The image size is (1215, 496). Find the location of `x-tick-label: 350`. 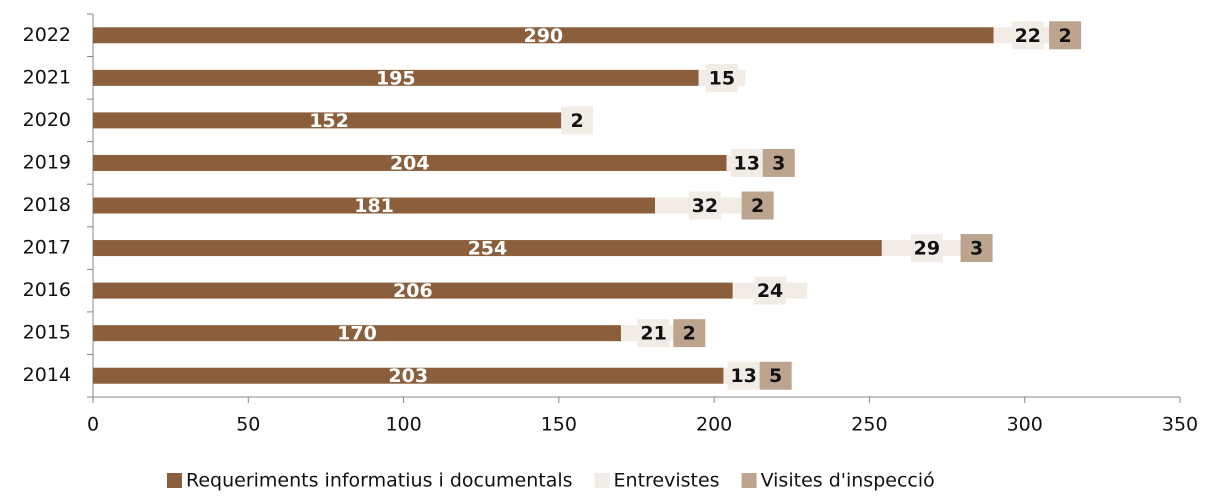

x-tick-label: 350 is located at coordinates (1180, 425).